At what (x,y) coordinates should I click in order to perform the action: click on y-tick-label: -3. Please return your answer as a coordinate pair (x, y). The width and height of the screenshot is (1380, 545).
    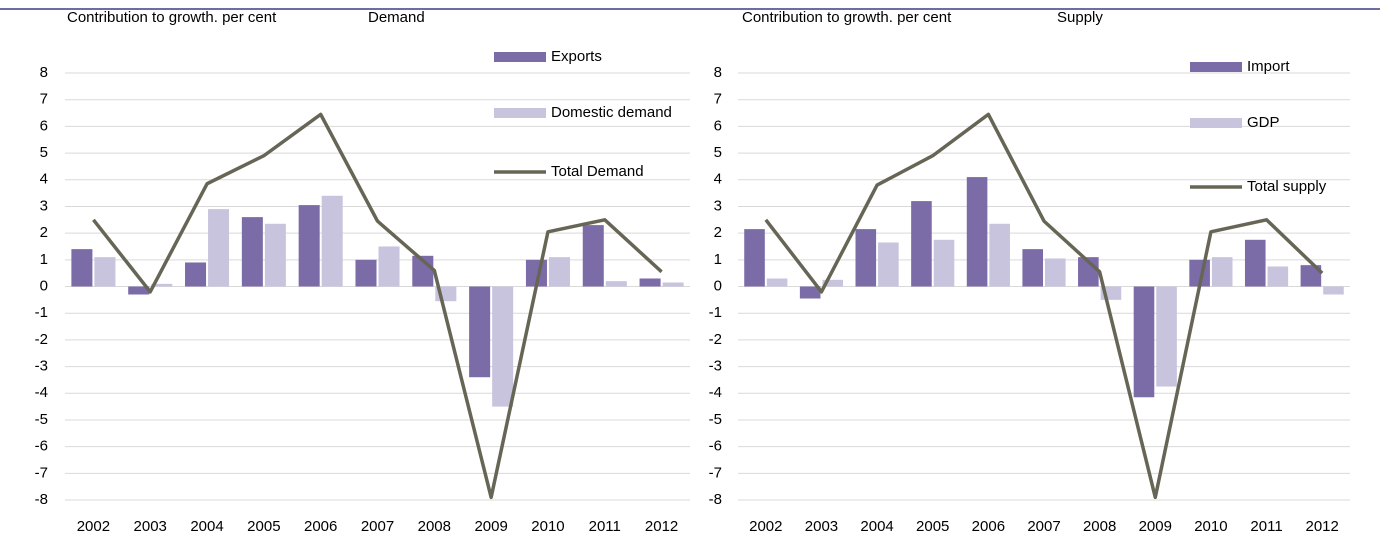
    Looking at the image, I should click on (41, 366).